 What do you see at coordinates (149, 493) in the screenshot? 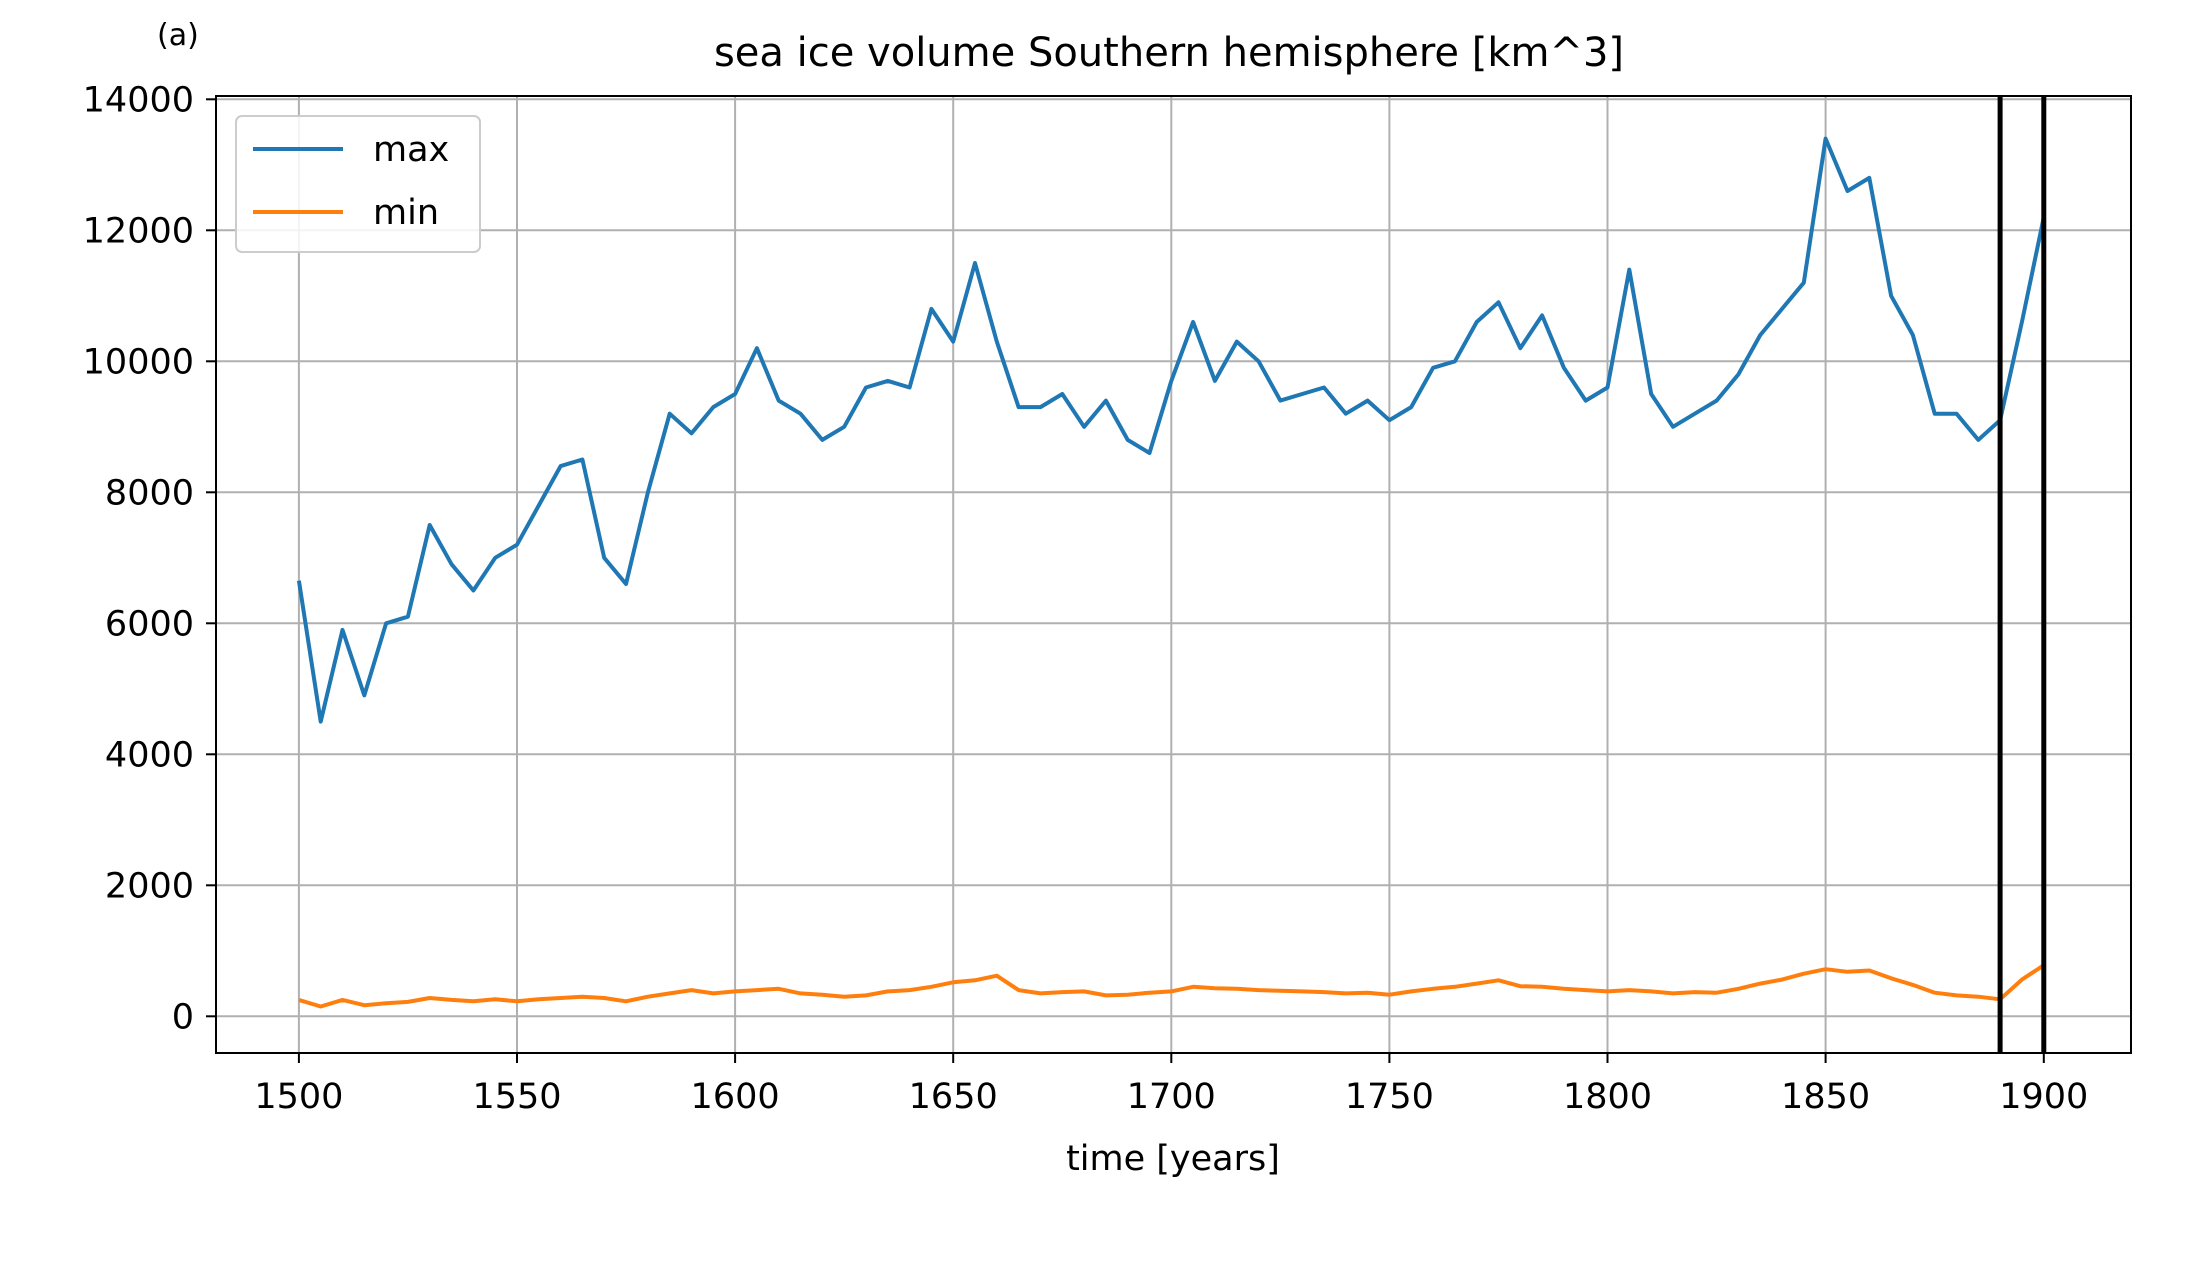
I see `y-tick-label: 8000` at bounding box center [149, 493].